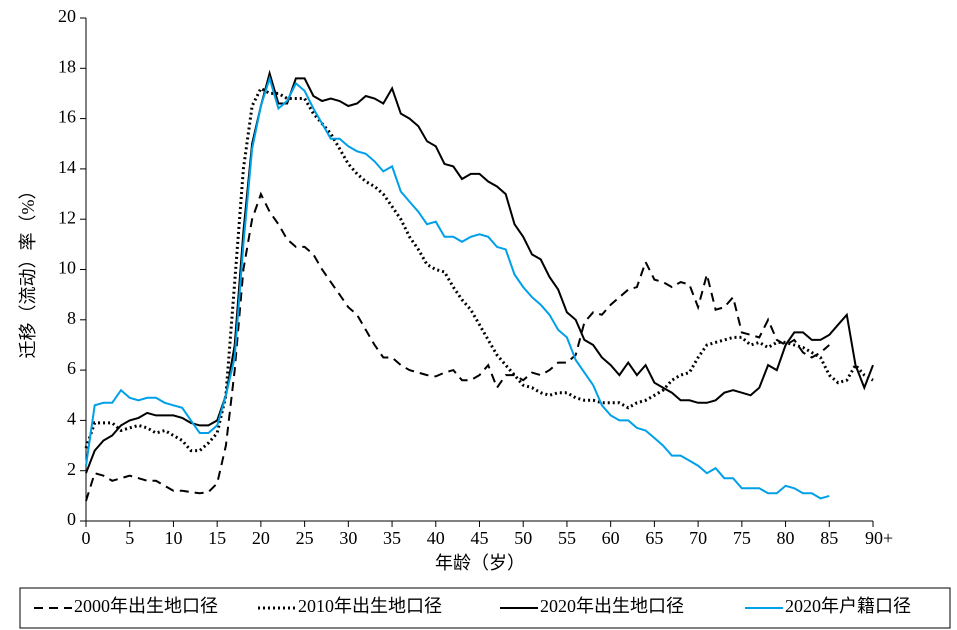 This screenshot has width=957, height=630. What do you see at coordinates (829, 538) in the screenshot?
I see `x-tick-label: 85` at bounding box center [829, 538].